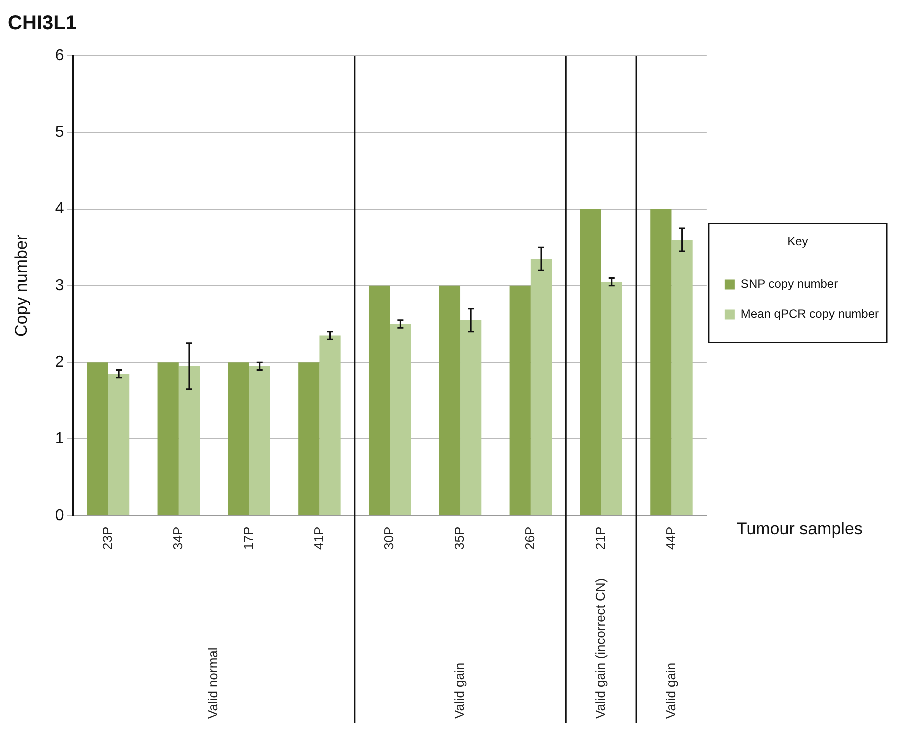 This screenshot has height=731, width=907. Describe the element at coordinates (108, 538) in the screenshot. I see `x-tick-label: 23P` at that location.